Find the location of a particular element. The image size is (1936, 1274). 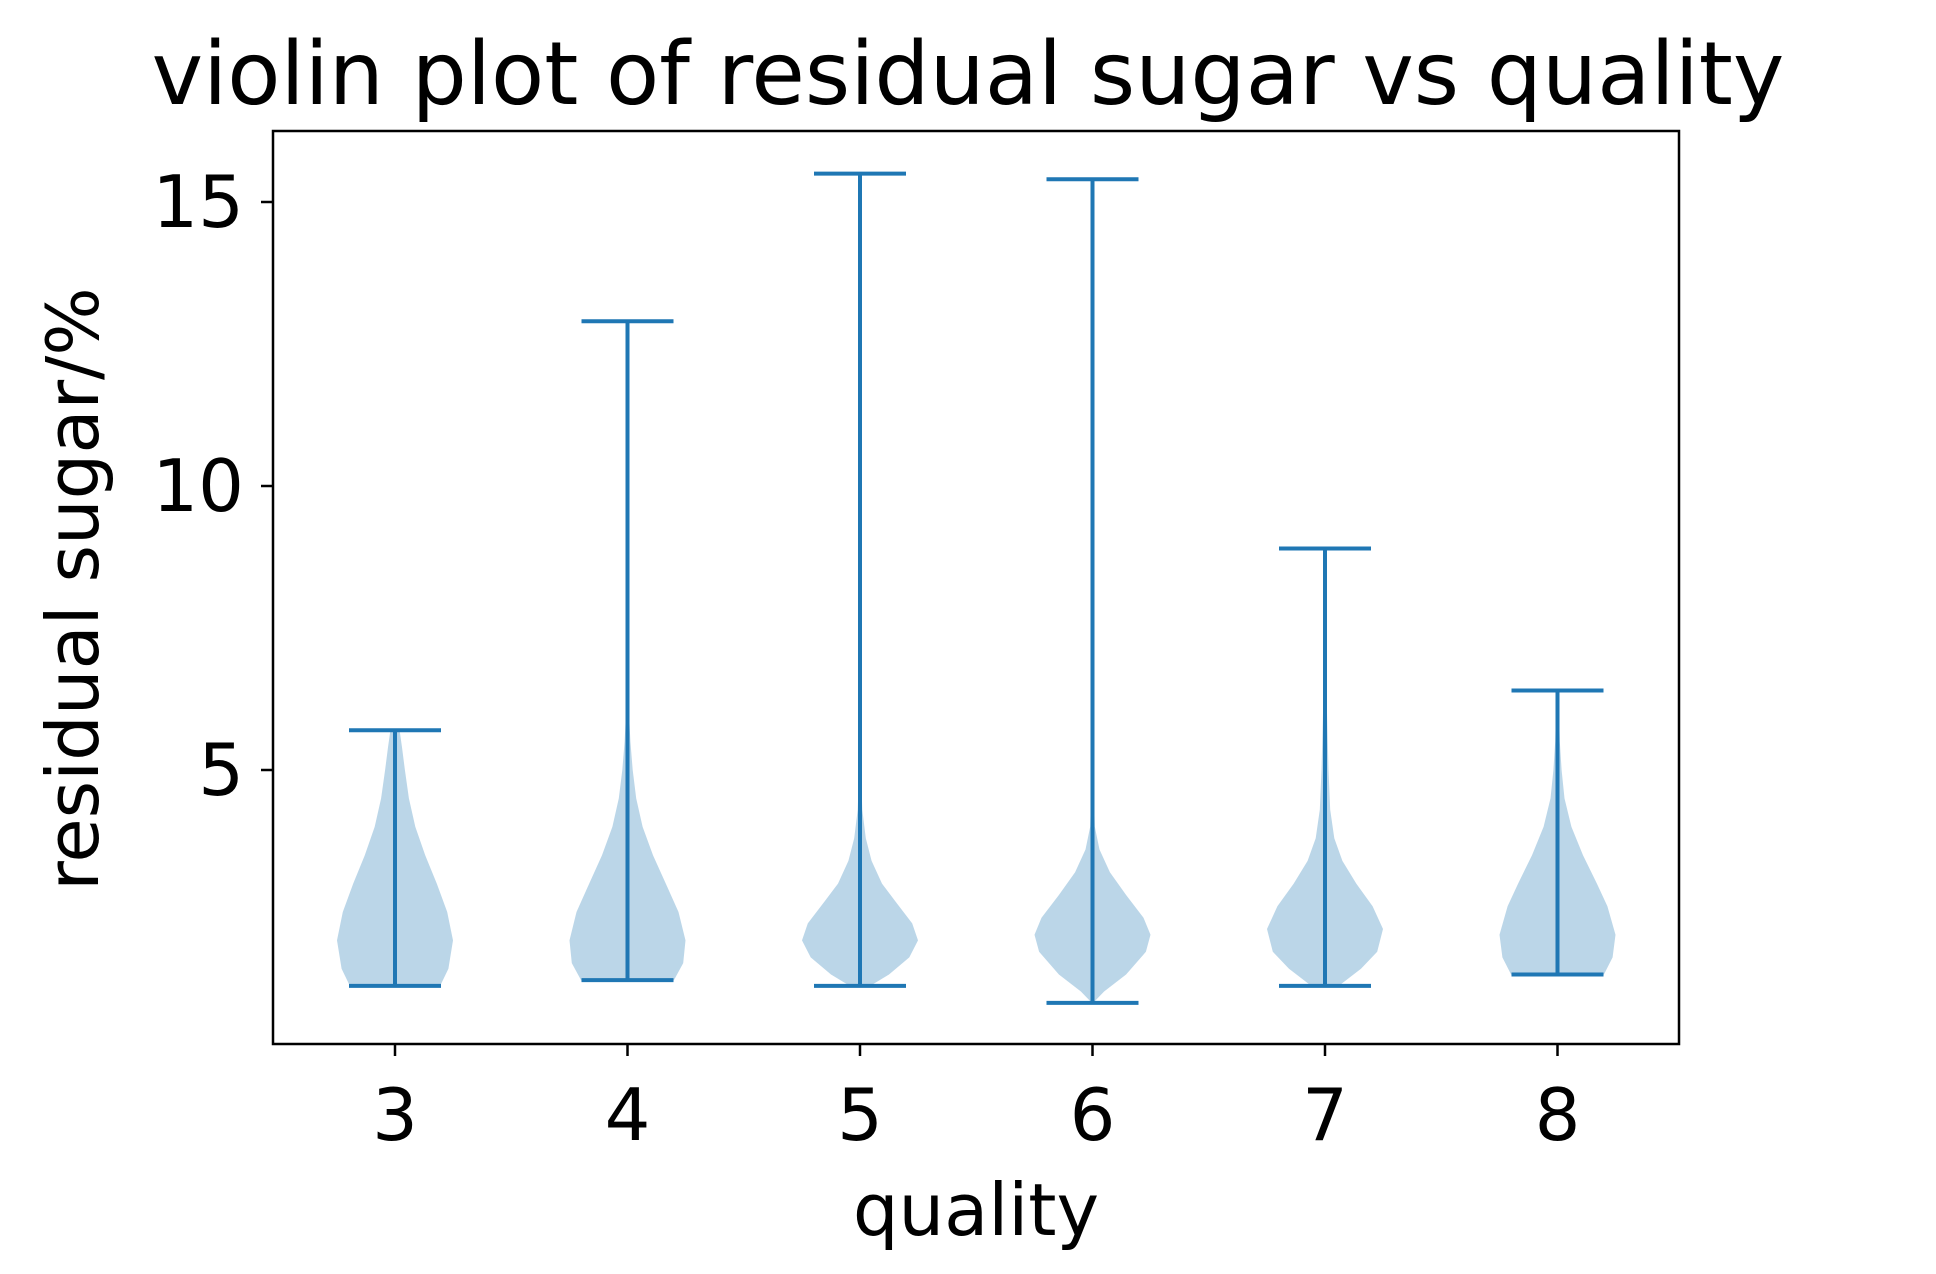

y-tick-label-10: 10 is located at coordinates (198, 486).